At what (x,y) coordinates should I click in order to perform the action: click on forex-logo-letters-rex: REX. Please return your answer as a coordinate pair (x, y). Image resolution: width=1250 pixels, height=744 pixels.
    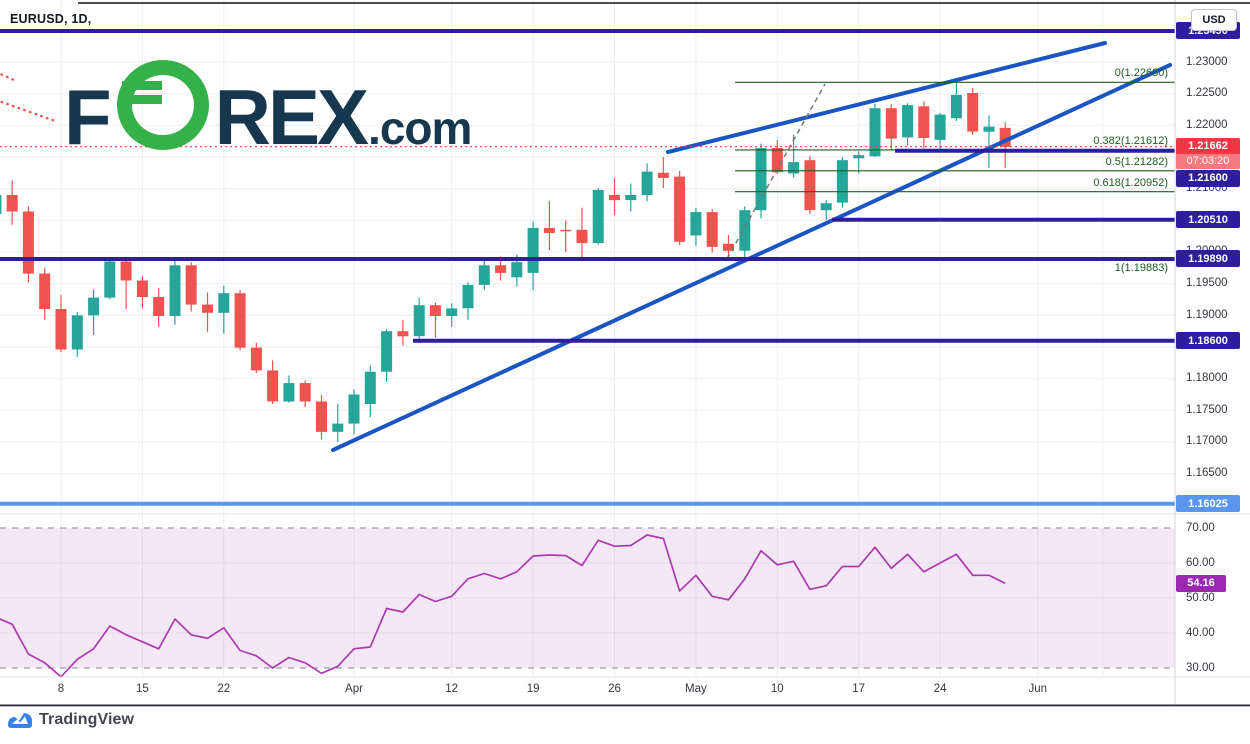
    Looking at the image, I should click on (291, 117).